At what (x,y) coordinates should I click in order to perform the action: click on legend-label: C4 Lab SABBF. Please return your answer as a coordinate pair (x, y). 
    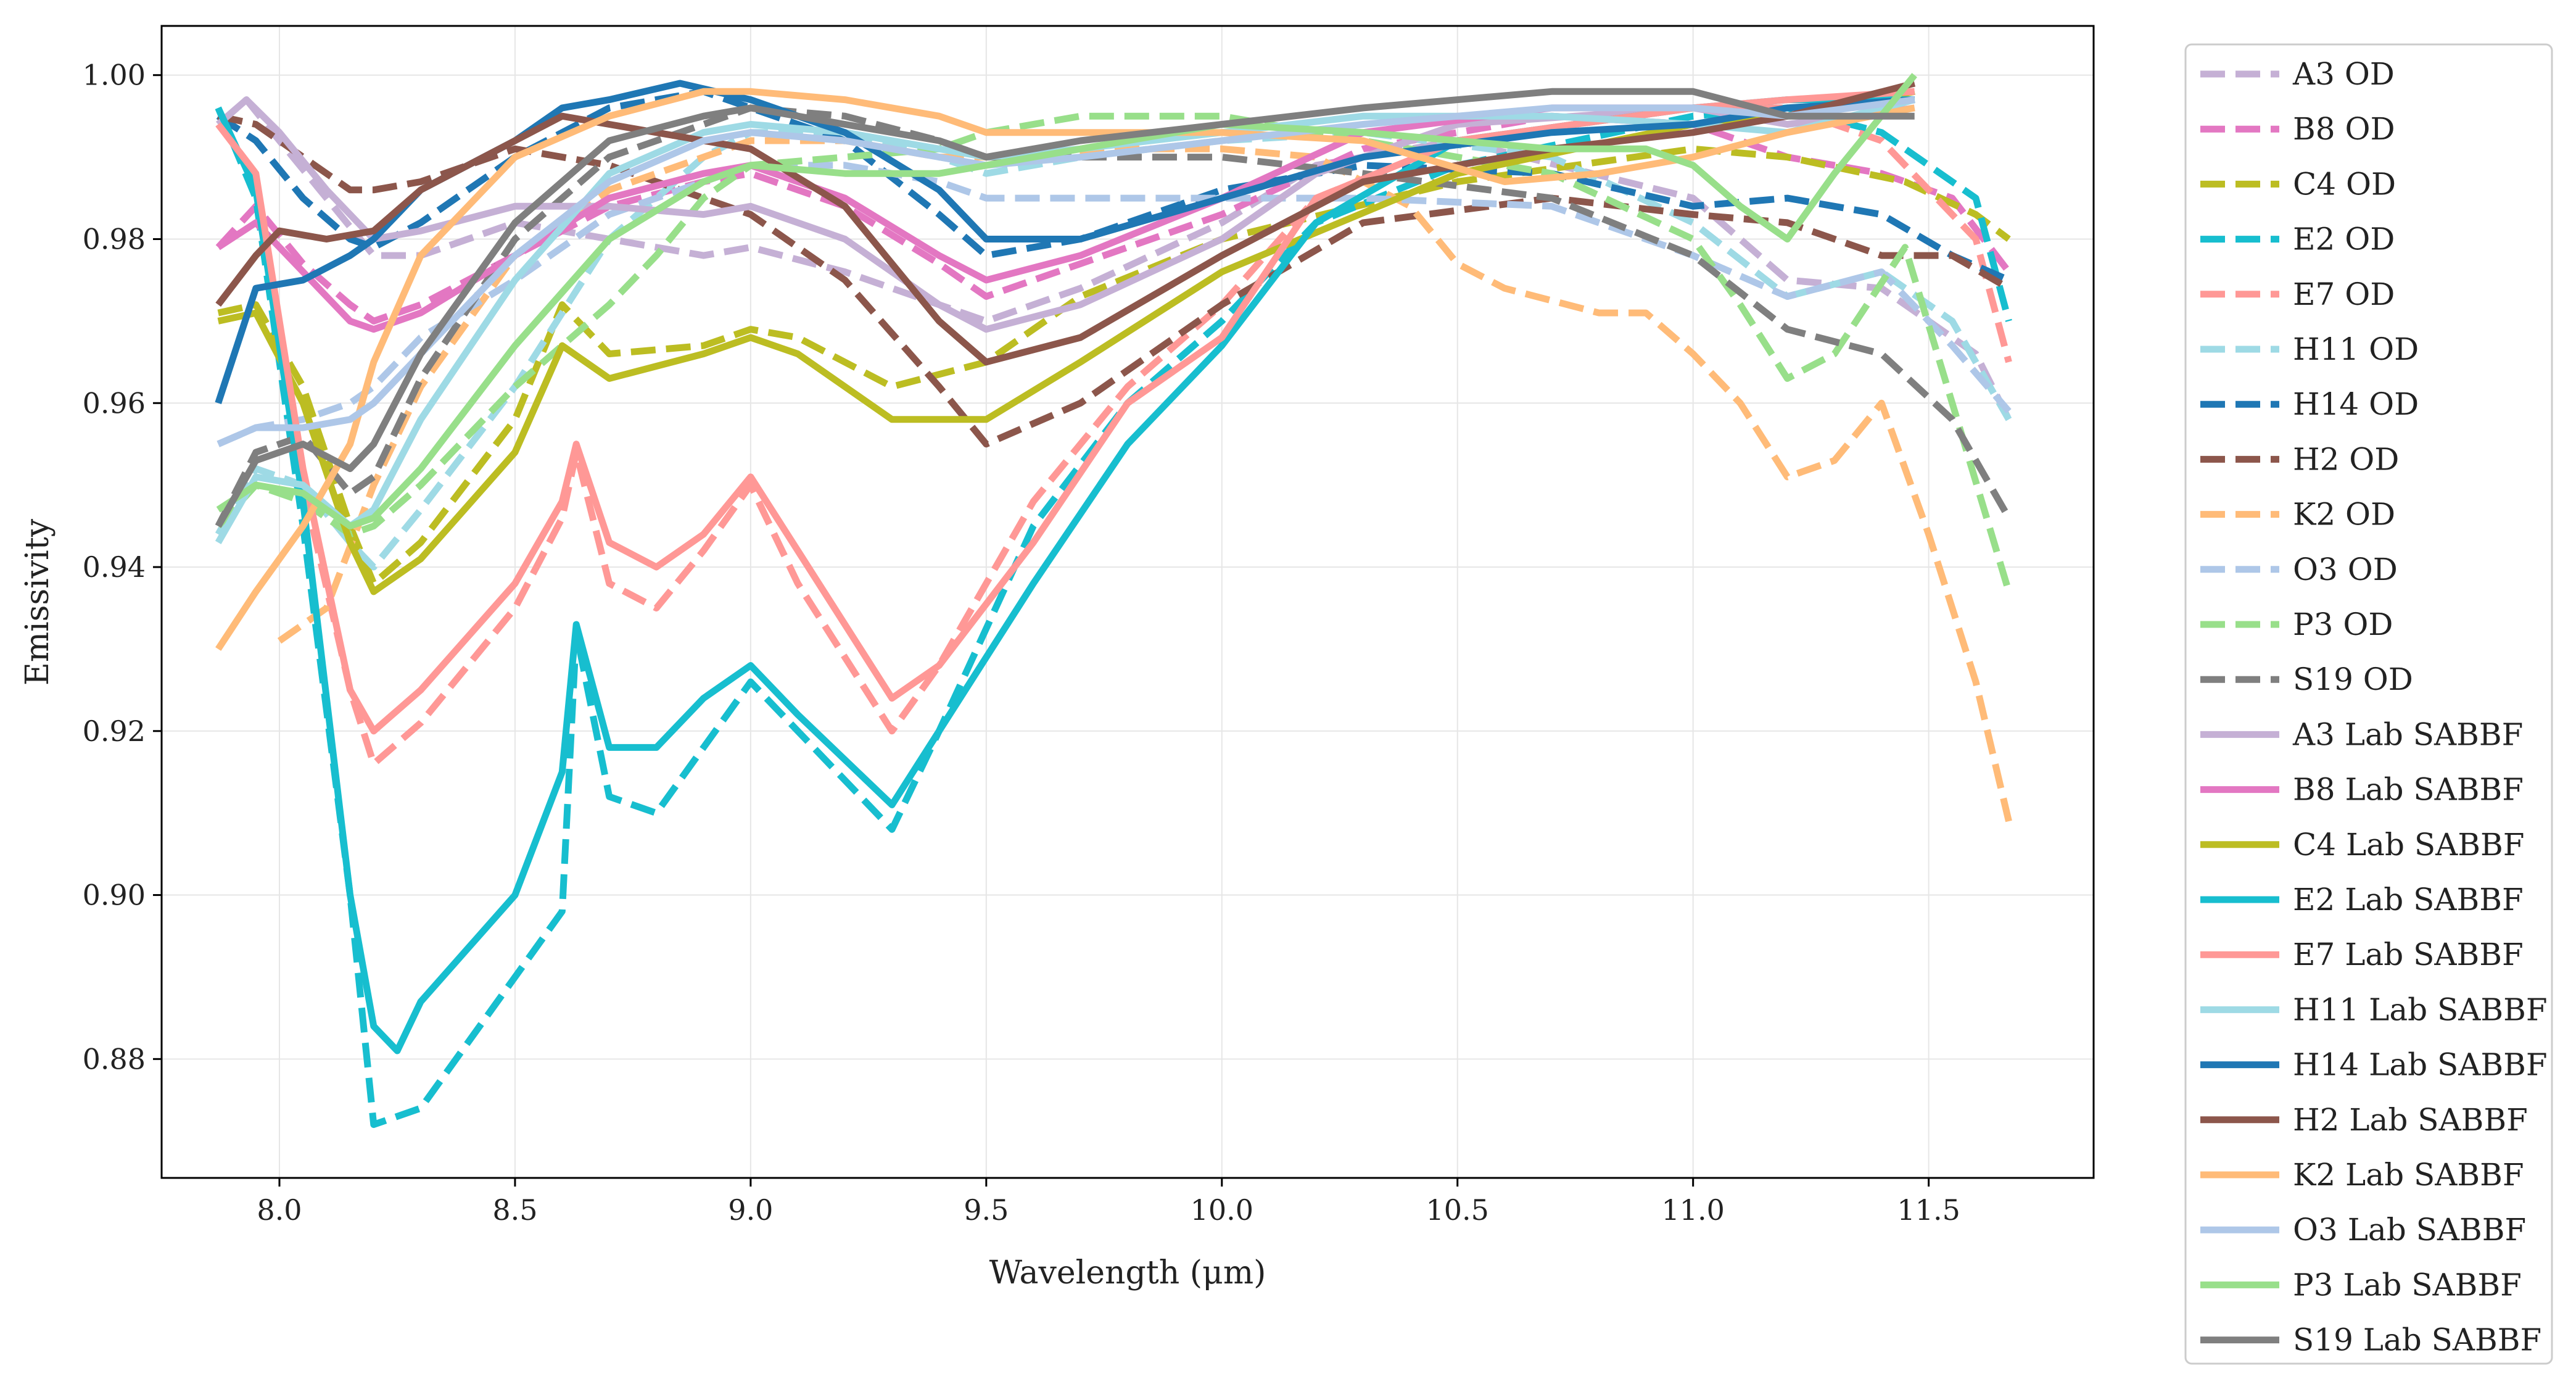
    Looking at the image, I should click on (2408, 845).